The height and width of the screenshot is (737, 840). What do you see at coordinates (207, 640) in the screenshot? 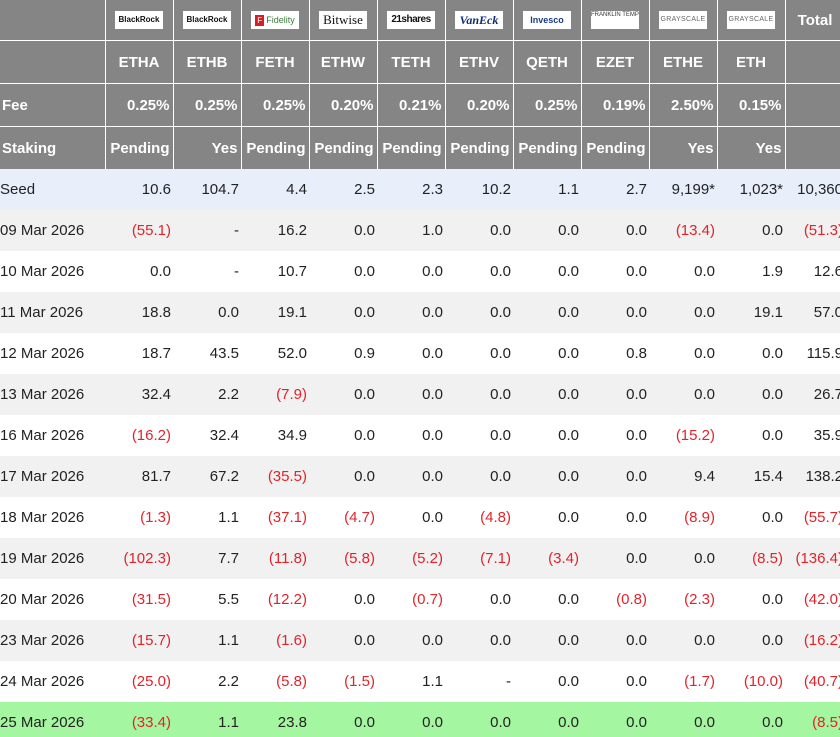
I see `flow-cell: 1.1` at bounding box center [207, 640].